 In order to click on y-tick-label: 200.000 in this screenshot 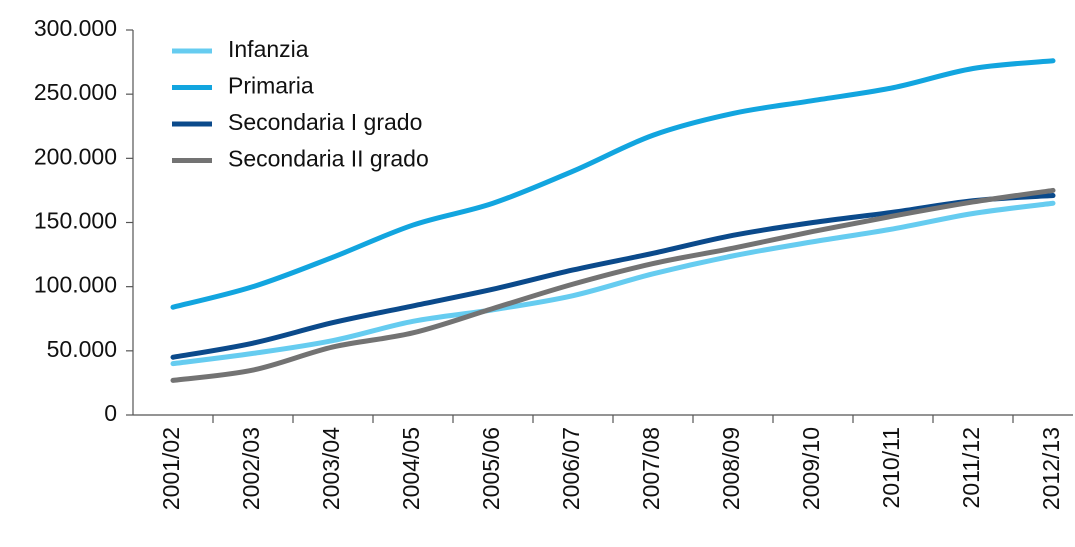, I will do `click(75, 156)`.